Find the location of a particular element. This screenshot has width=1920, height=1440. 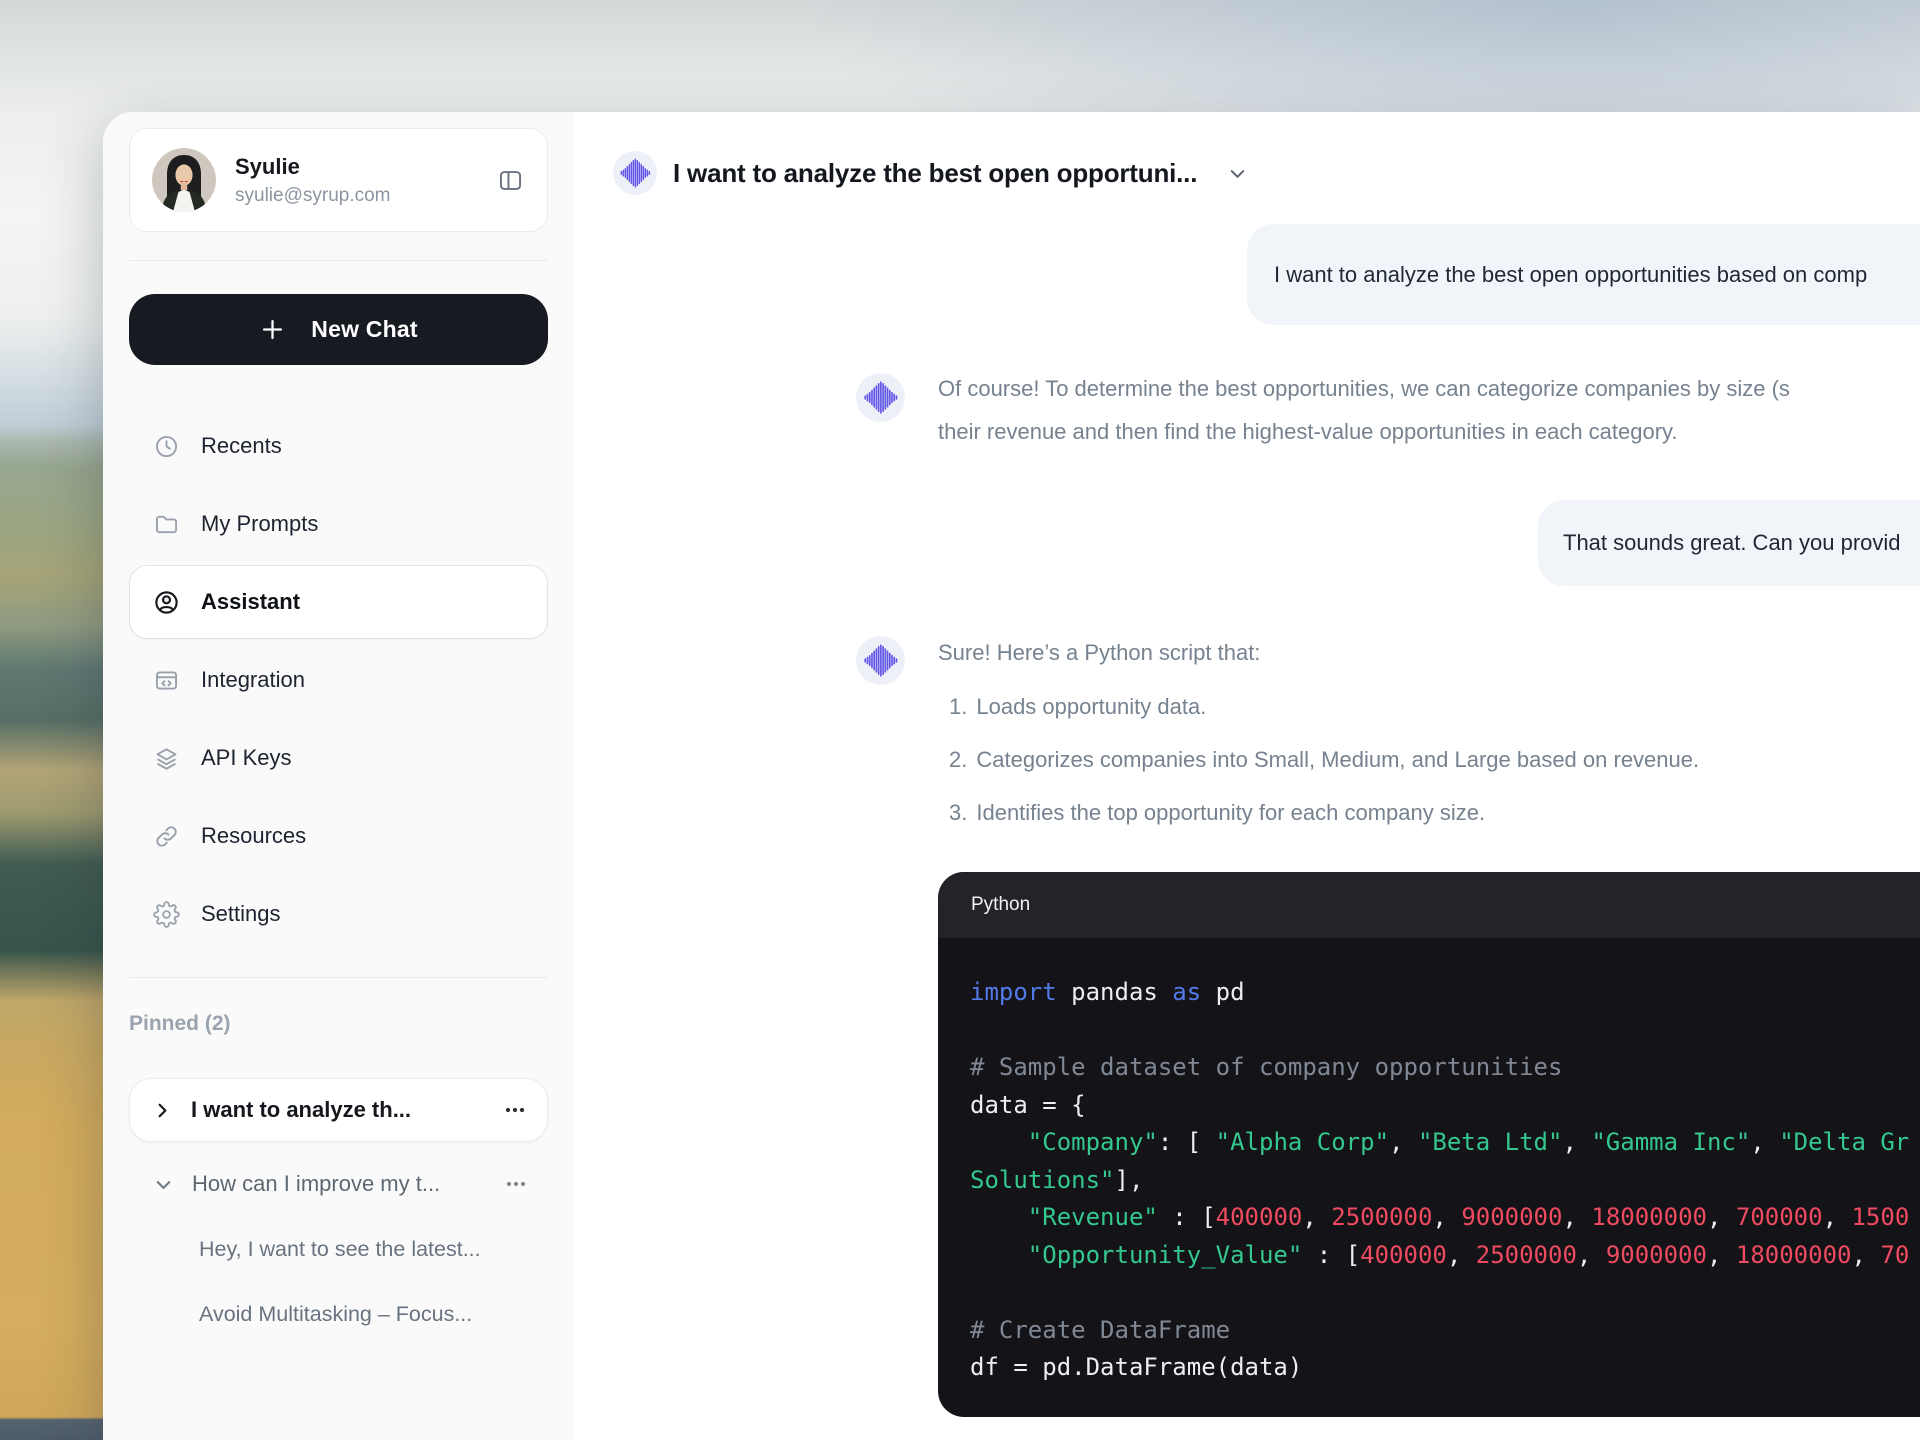

sidebar-item-integration: Integration is located at coordinates (338, 680).